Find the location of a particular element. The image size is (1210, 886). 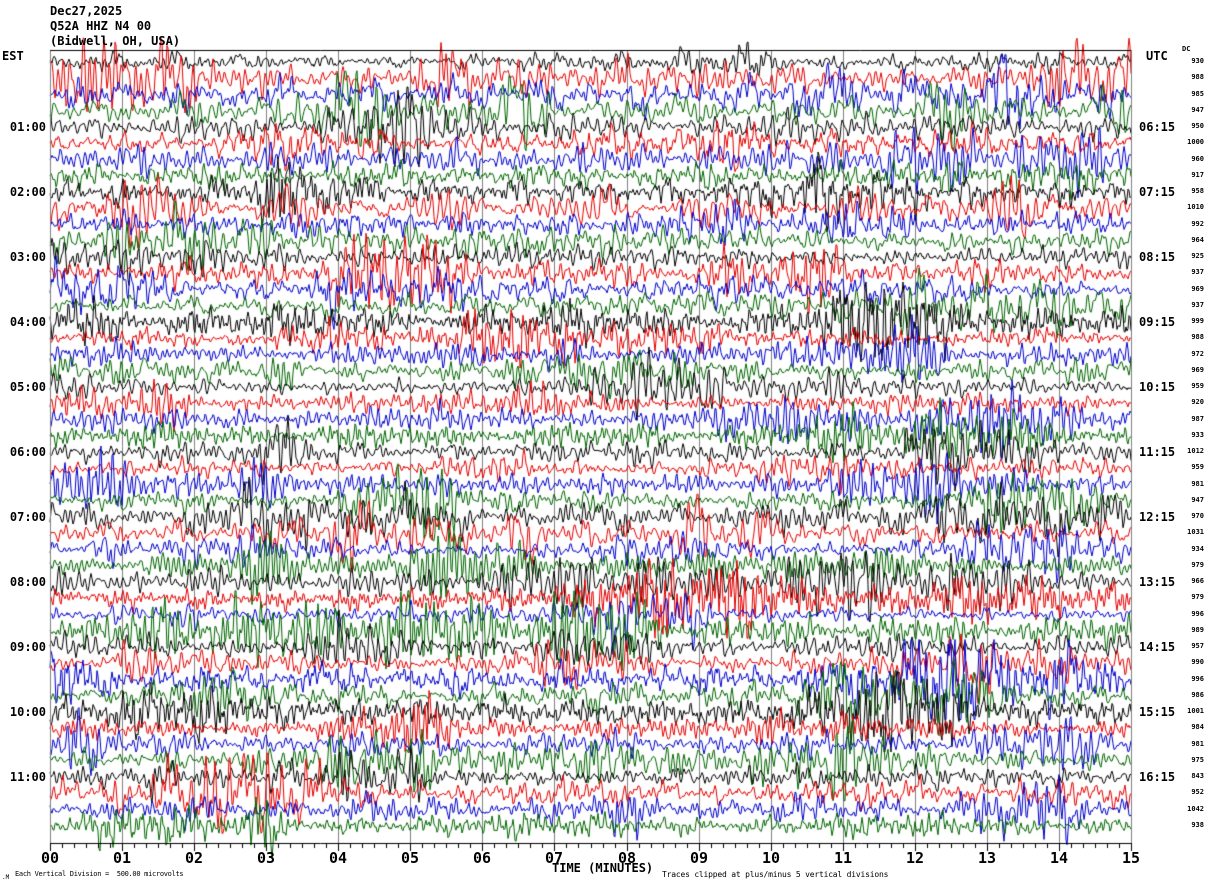

x-tick-label: 11 is located at coordinates (843, 858).